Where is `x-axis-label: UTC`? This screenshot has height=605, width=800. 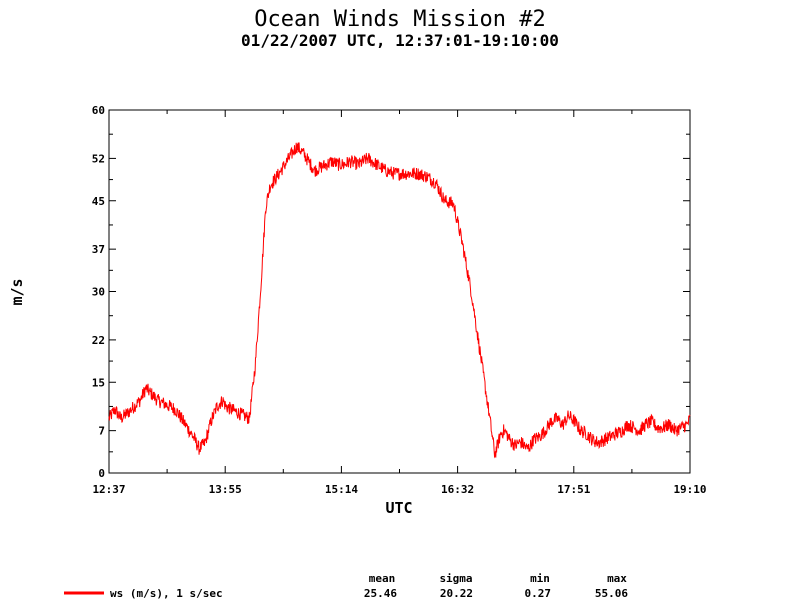
x-axis-label: UTC is located at coordinates (398, 508).